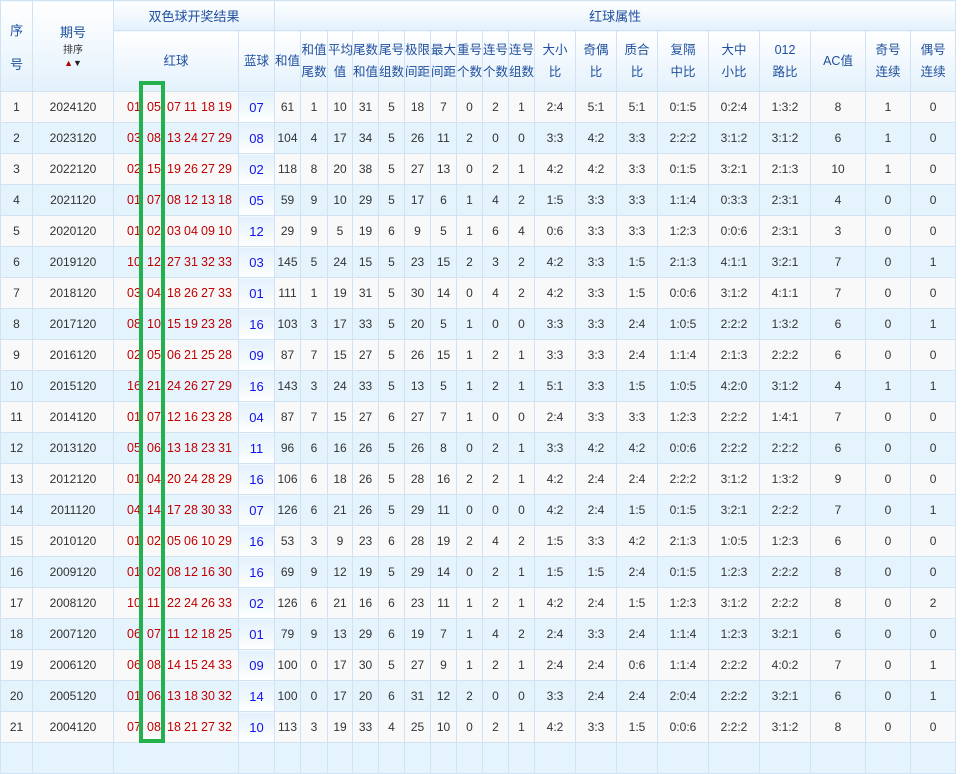 This screenshot has height=774, width=961. Describe the element at coordinates (444, 696) in the screenshot. I see `attr-cell: 12` at that location.